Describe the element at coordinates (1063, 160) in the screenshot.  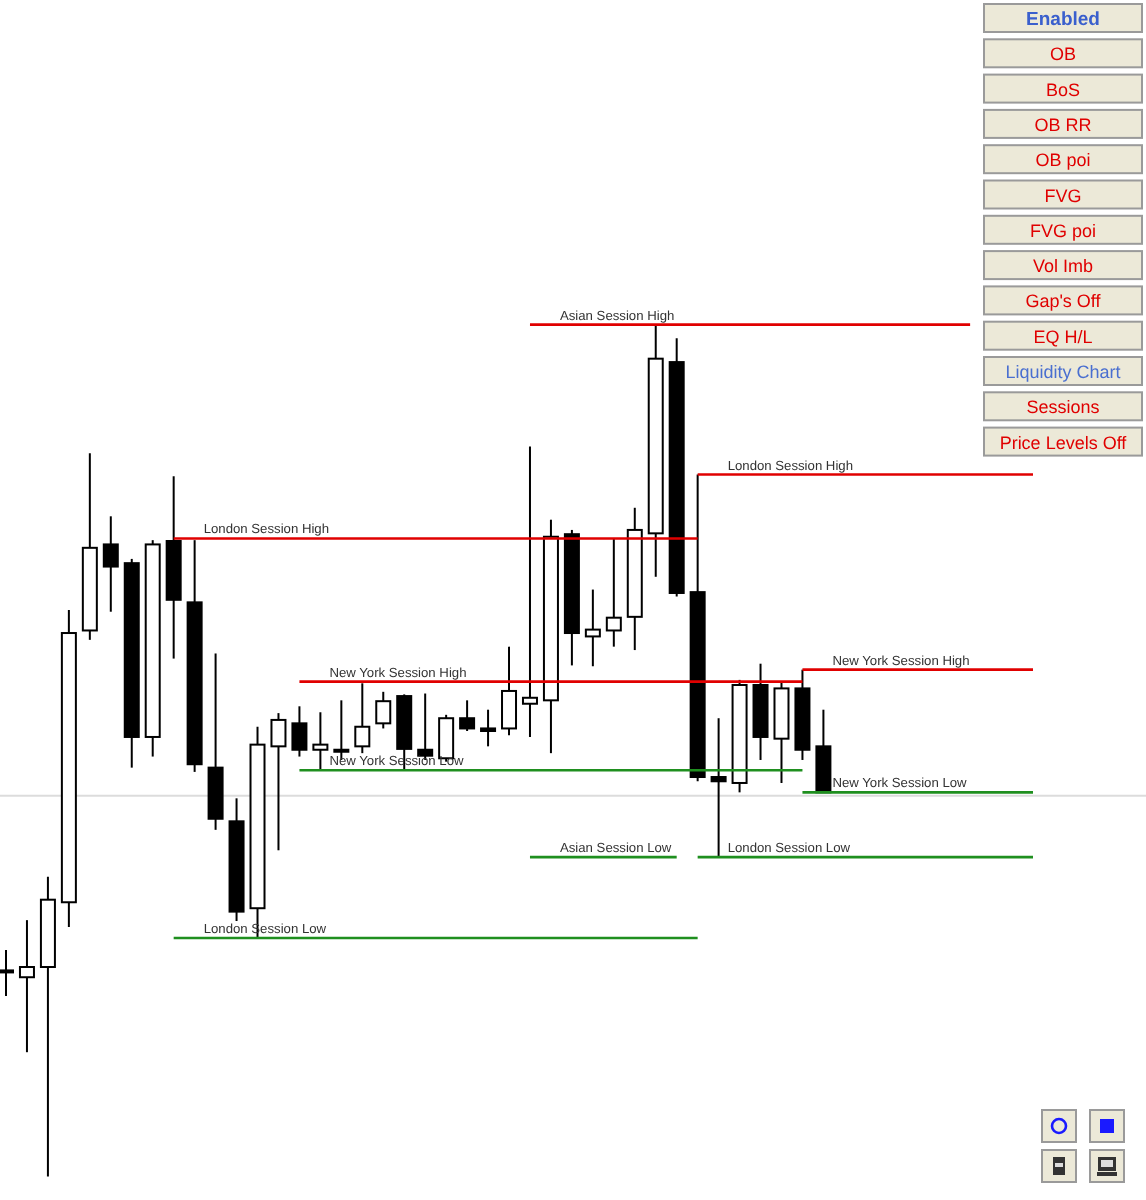
I see `text: OB poi` at that location.